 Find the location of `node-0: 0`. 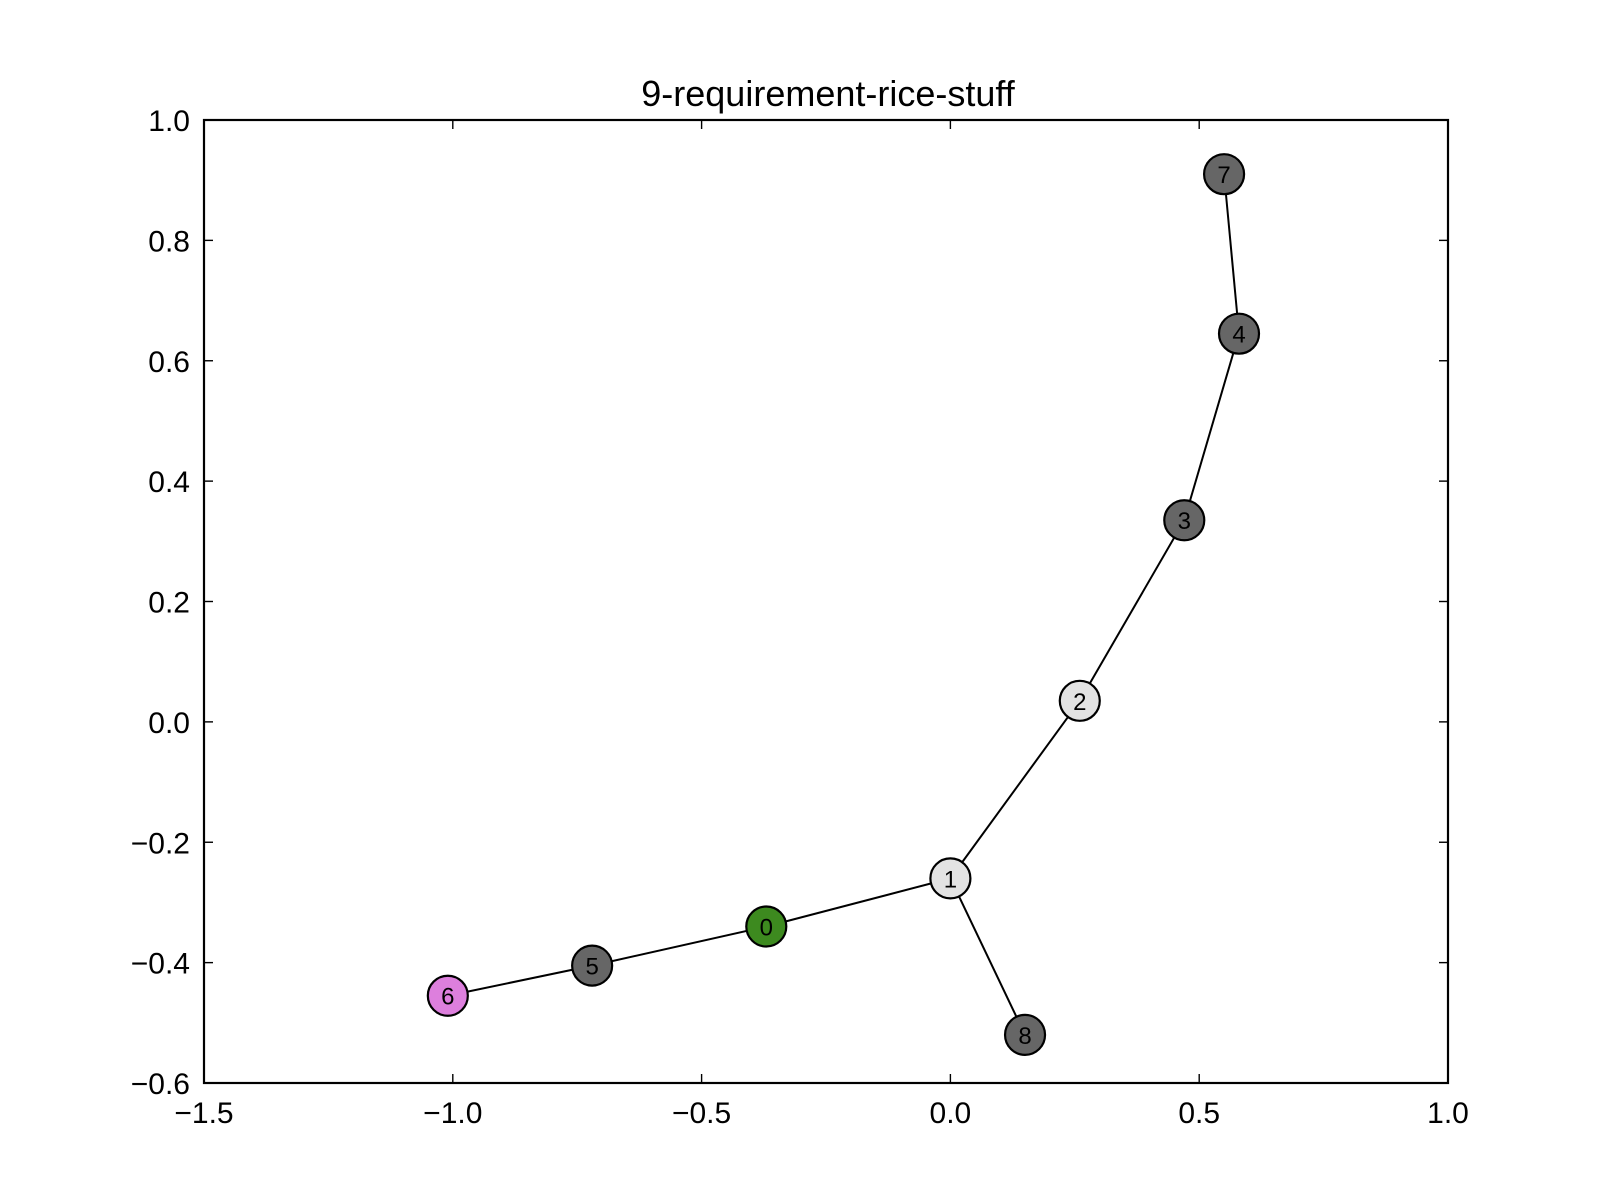

node-0: 0 is located at coordinates (766, 926).